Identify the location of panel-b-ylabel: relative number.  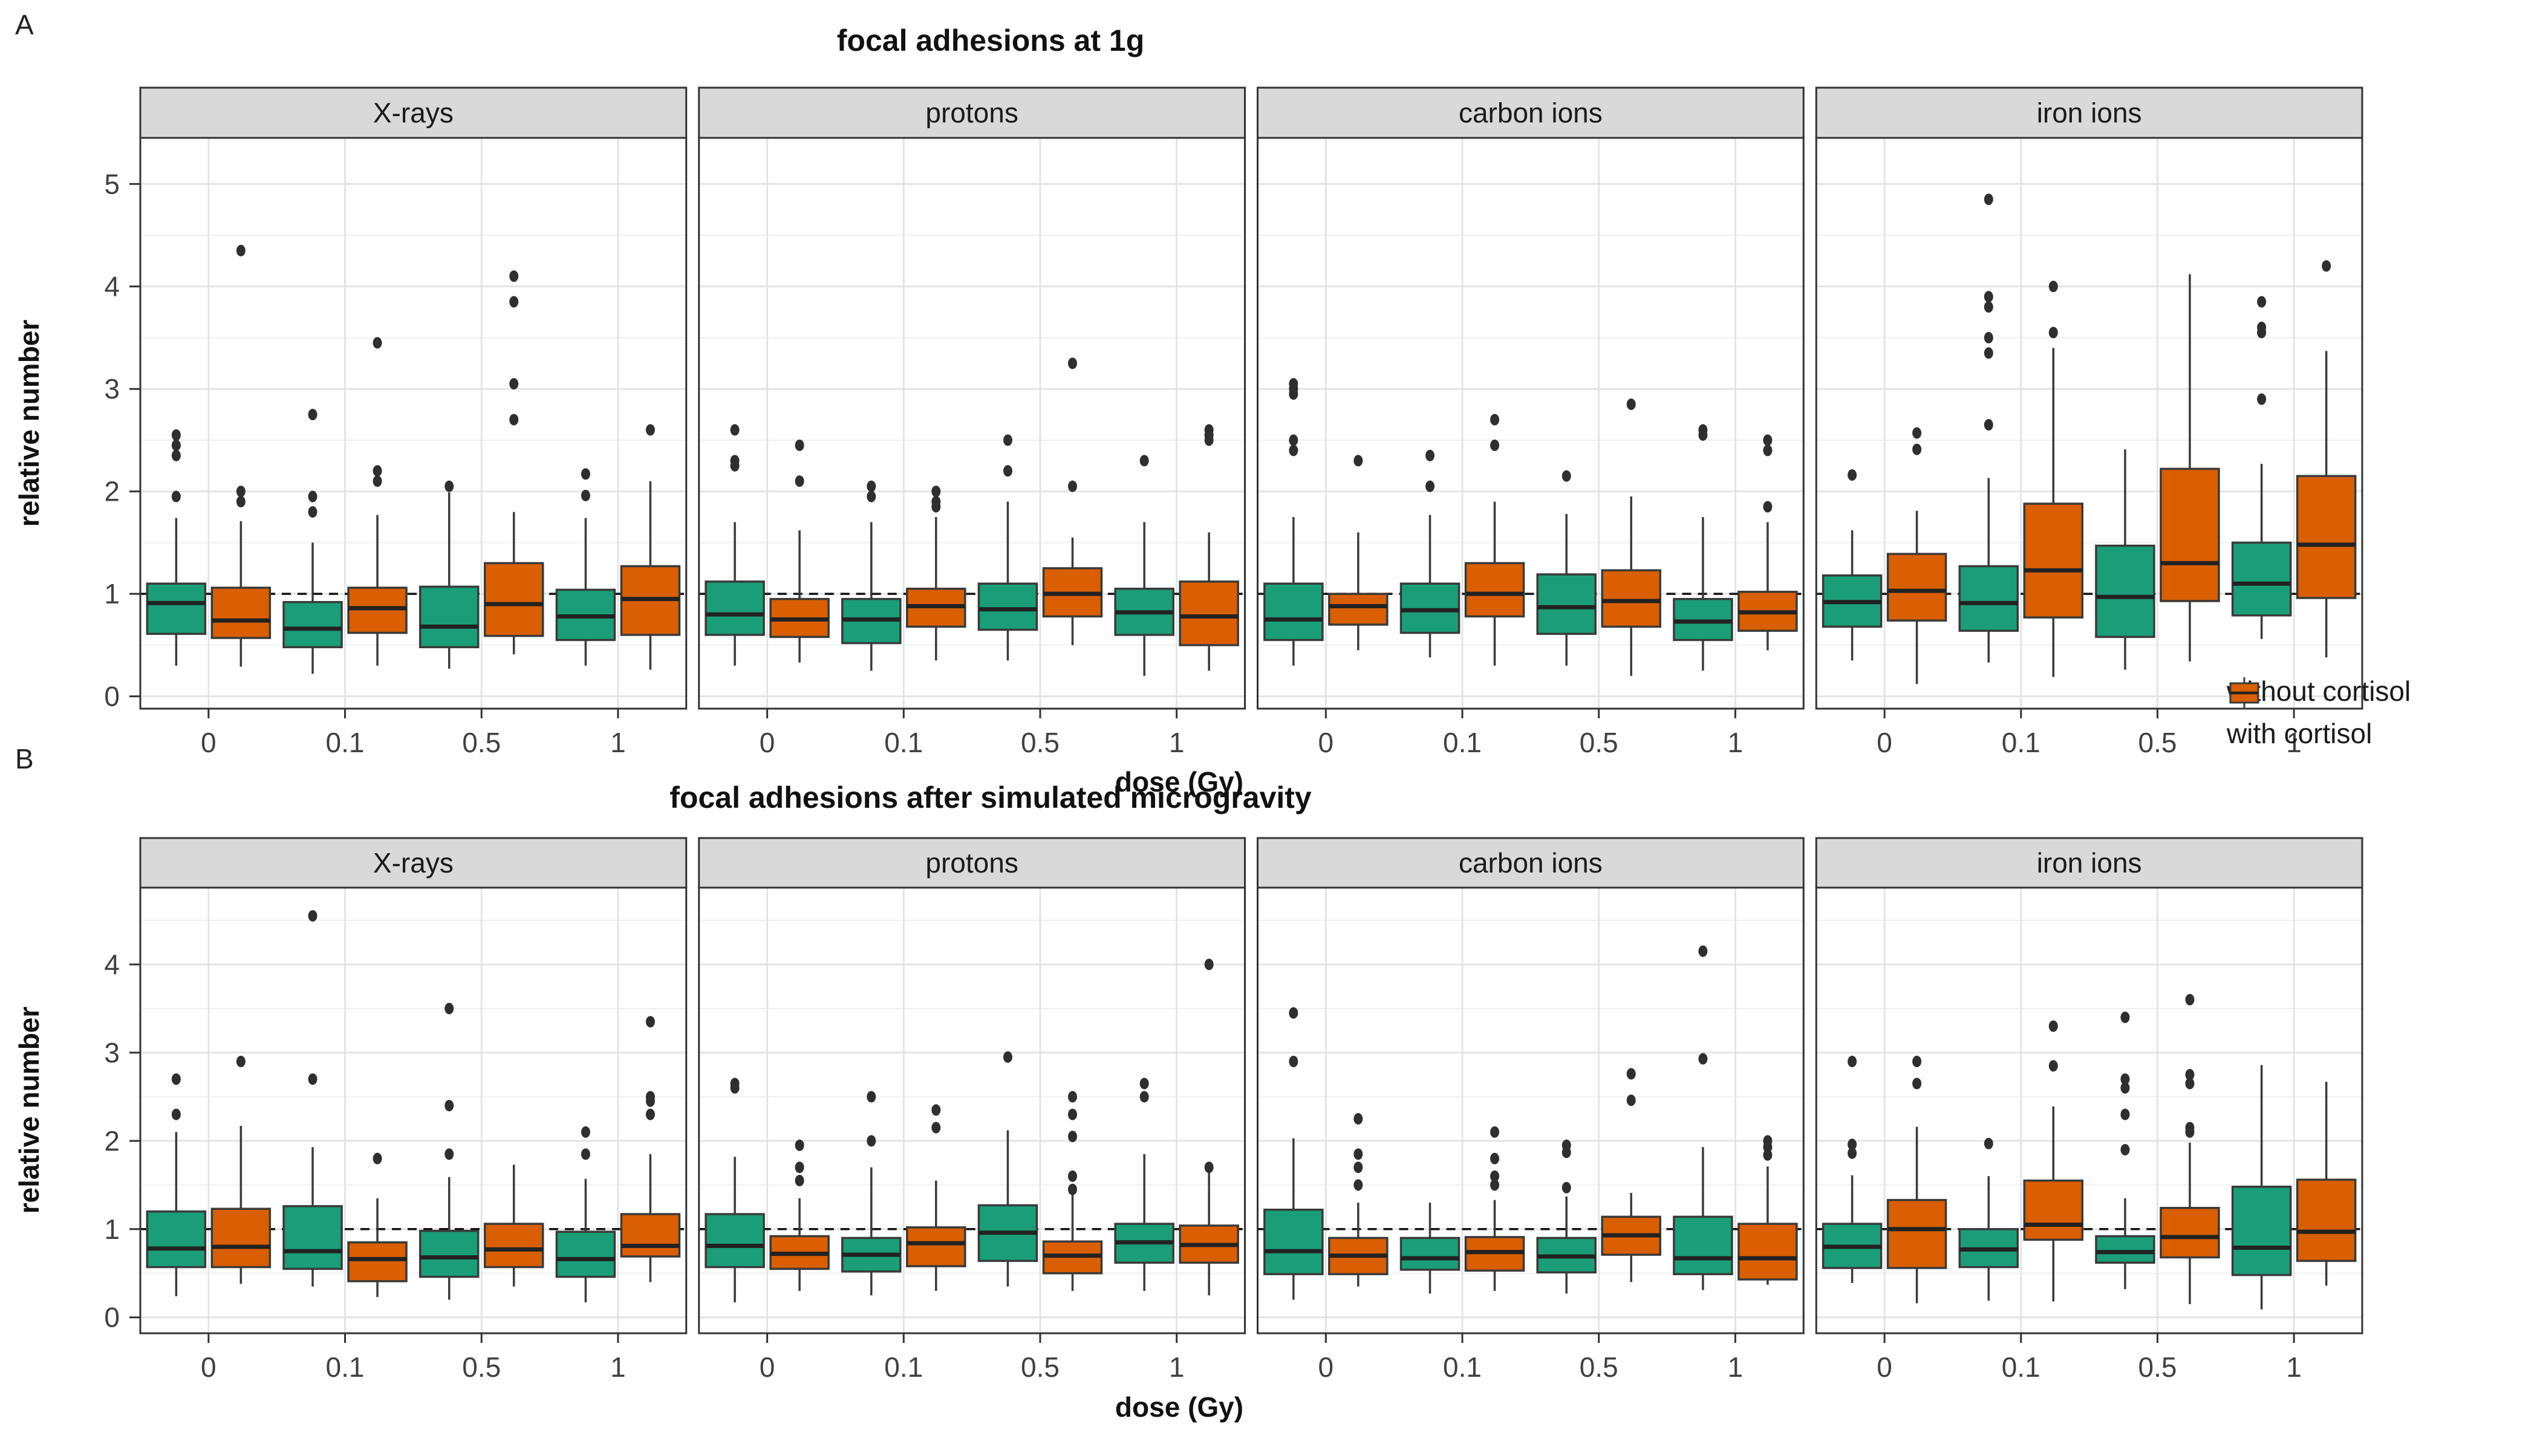
(29, 1110).